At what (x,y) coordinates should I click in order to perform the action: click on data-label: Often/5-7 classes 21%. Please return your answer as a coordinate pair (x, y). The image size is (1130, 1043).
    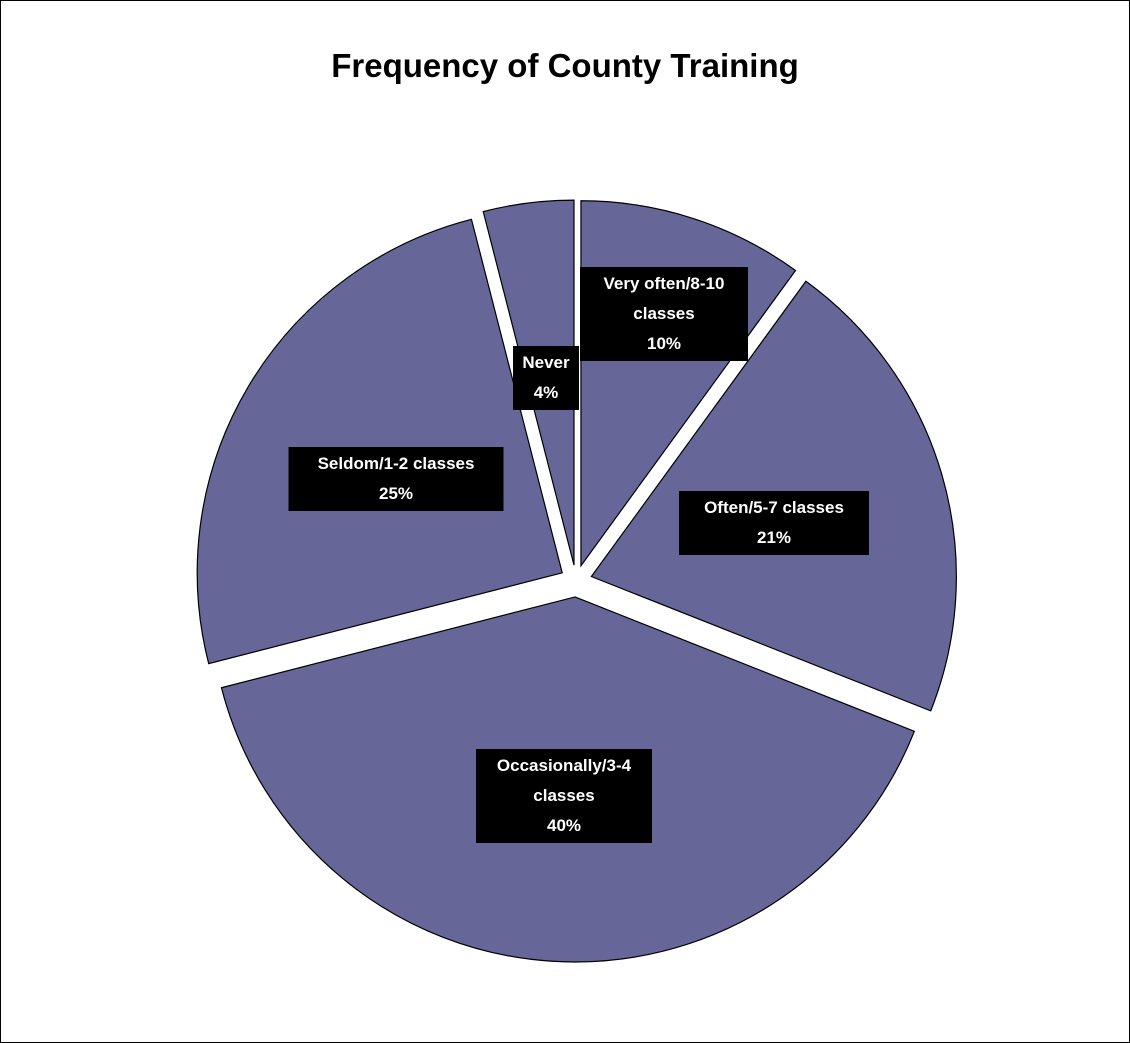
    Looking at the image, I should click on (774, 523).